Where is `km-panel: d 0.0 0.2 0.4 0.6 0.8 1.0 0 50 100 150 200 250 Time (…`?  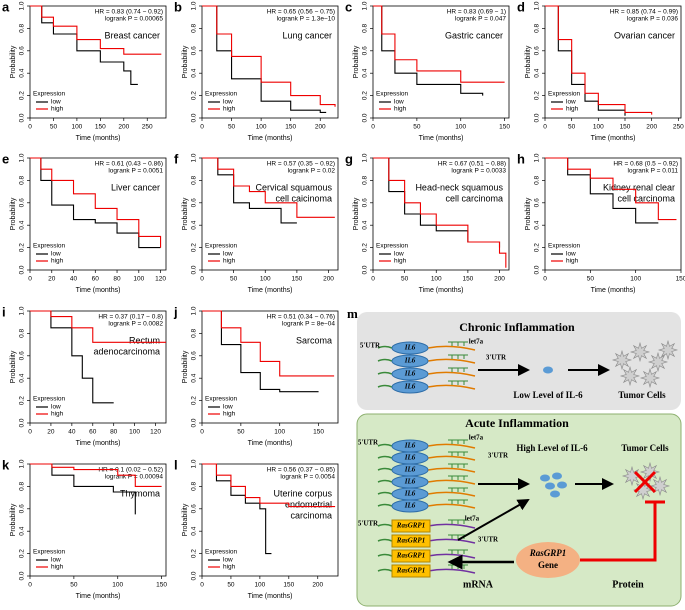 km-panel: d 0.0 0.2 0.4 0.6 0.8 1.0 0 50 100 150 200 250 Time (… is located at coordinates (600, 71).